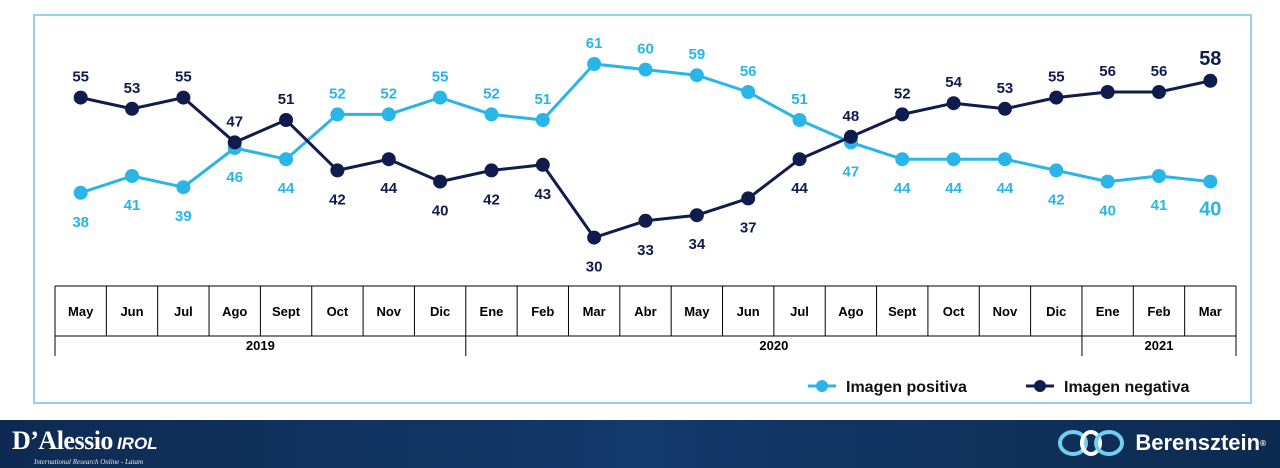  I want to click on data-label-negativa: 37, so click(748, 227).